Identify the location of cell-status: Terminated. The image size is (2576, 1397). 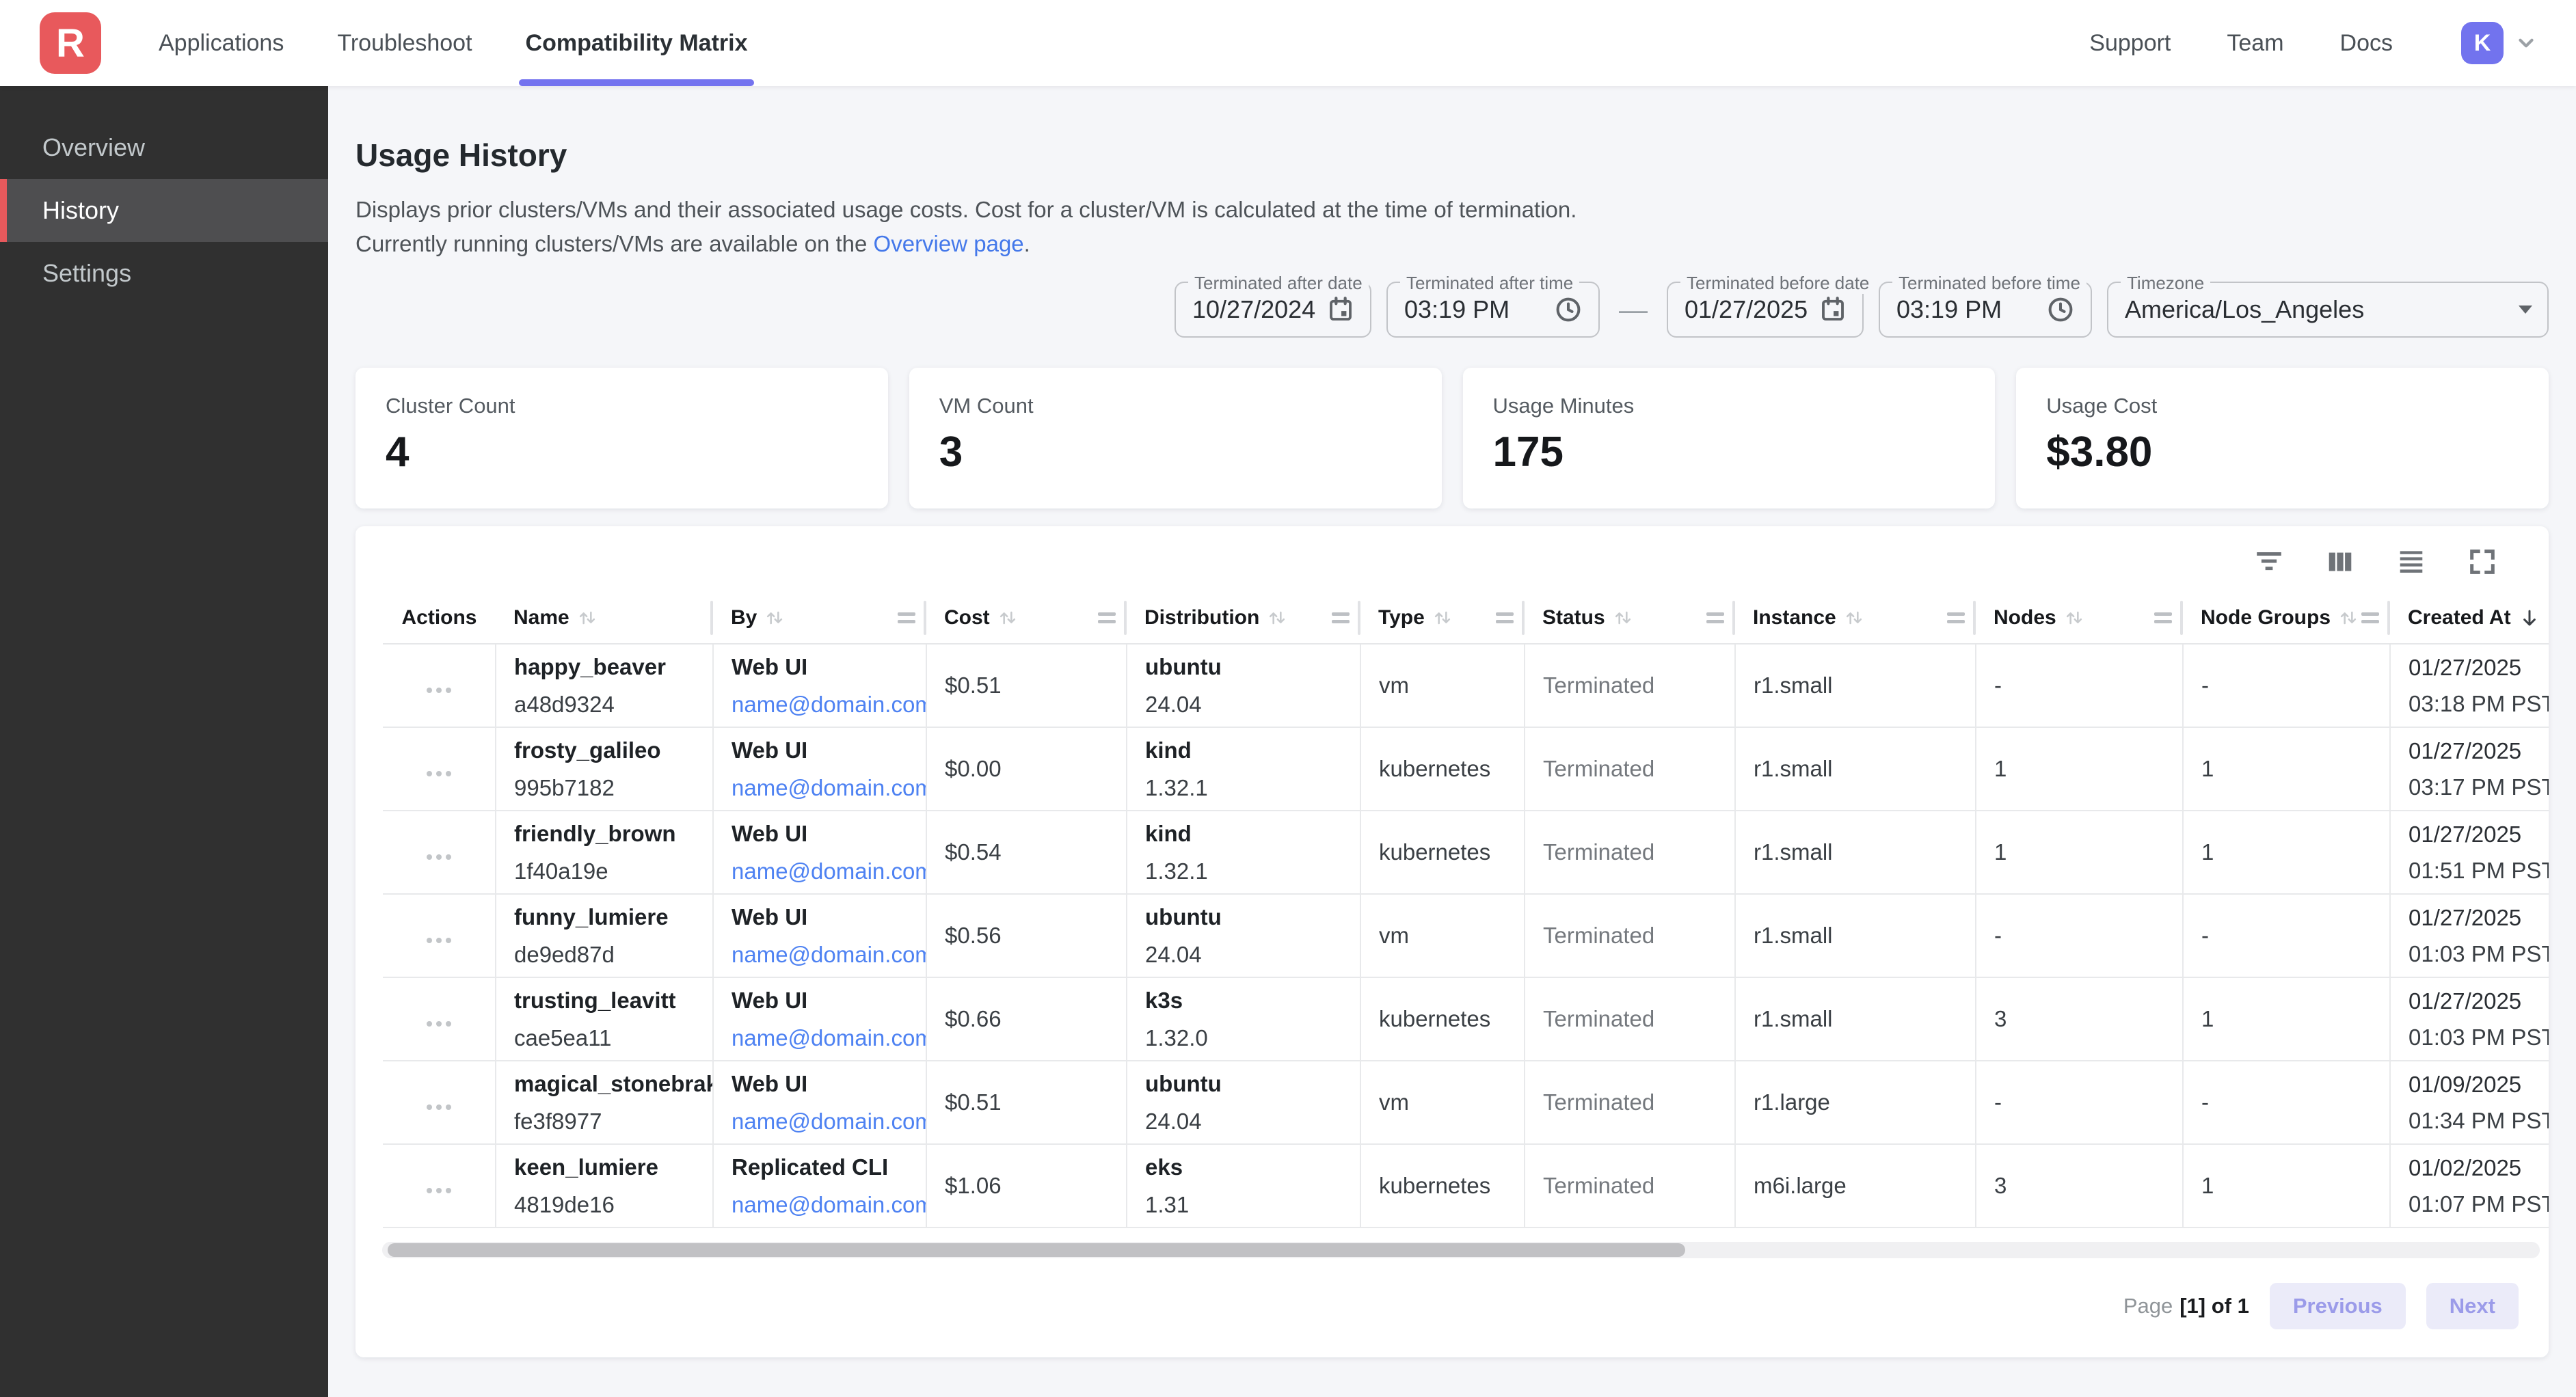
(1599, 1185).